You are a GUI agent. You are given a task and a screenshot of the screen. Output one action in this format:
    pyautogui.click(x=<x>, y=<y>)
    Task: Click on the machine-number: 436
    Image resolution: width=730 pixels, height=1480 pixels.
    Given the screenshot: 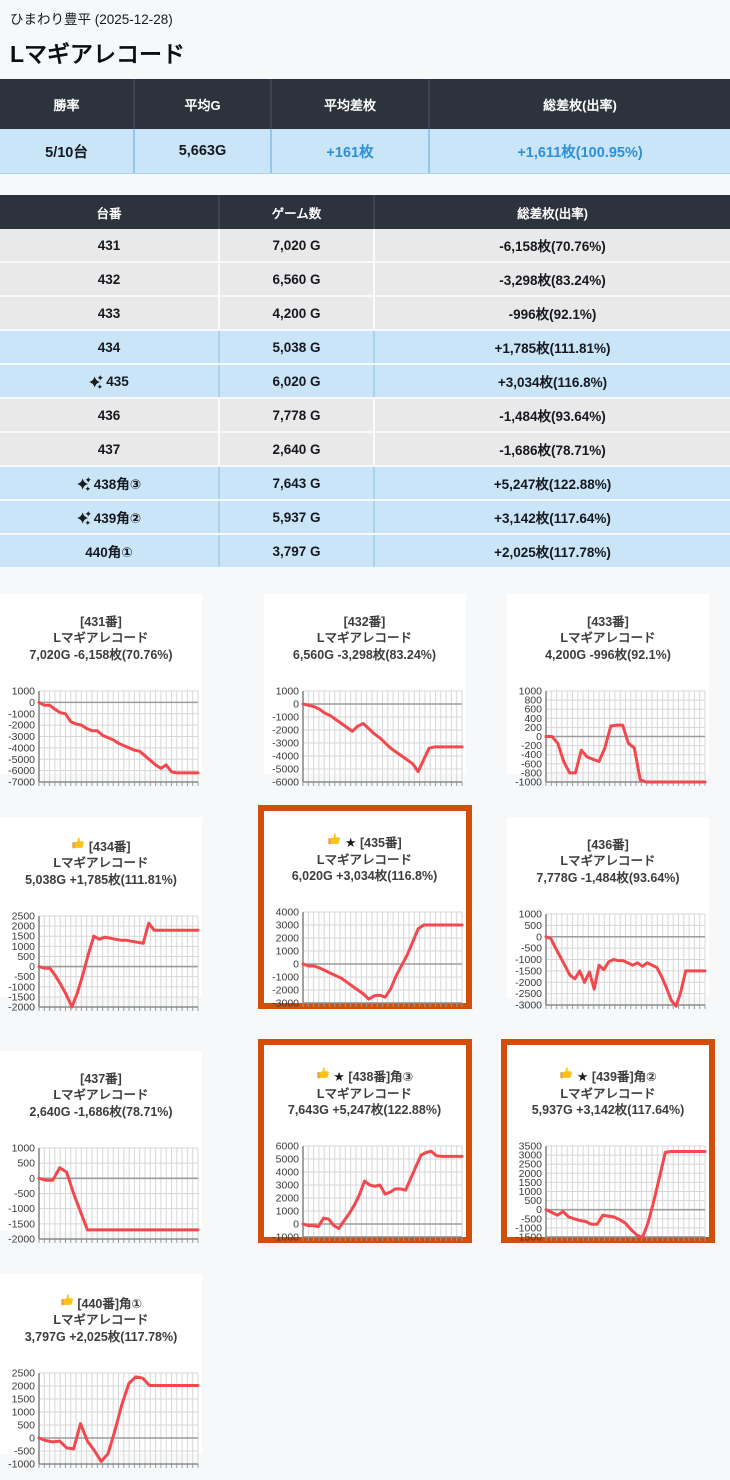 What is the action you would take?
    pyautogui.click(x=109, y=415)
    